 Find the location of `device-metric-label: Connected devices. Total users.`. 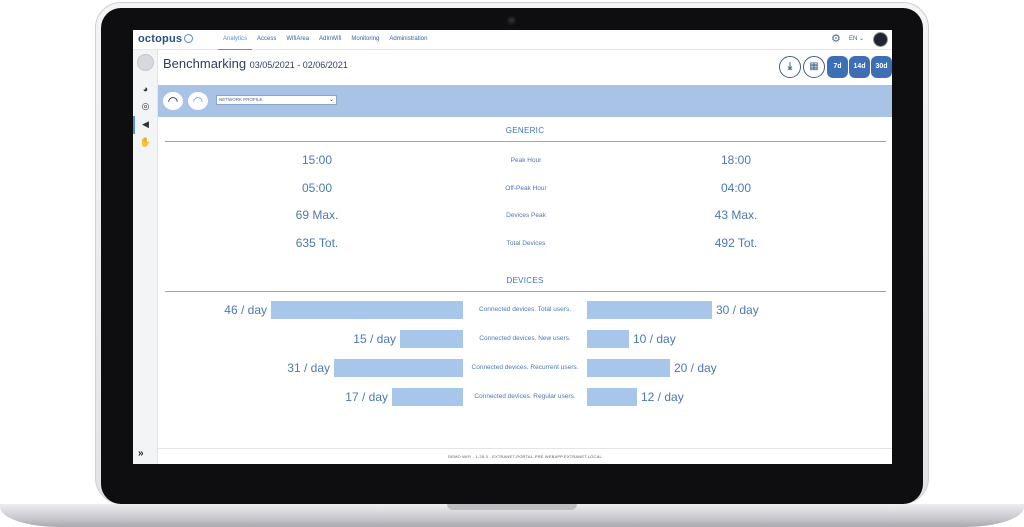

device-metric-label: Connected devices. Total users. is located at coordinates (524, 309).